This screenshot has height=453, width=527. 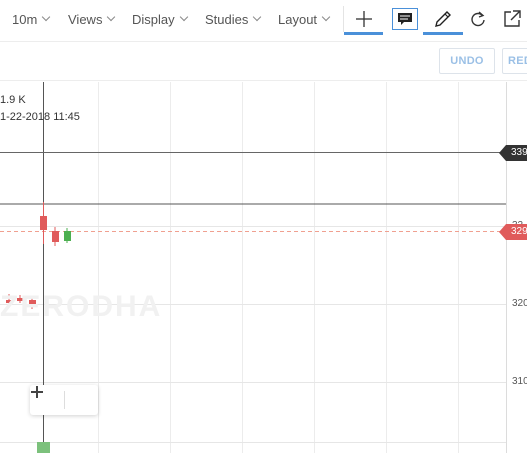 I want to click on studies-label: Studies, so click(x=227, y=19).